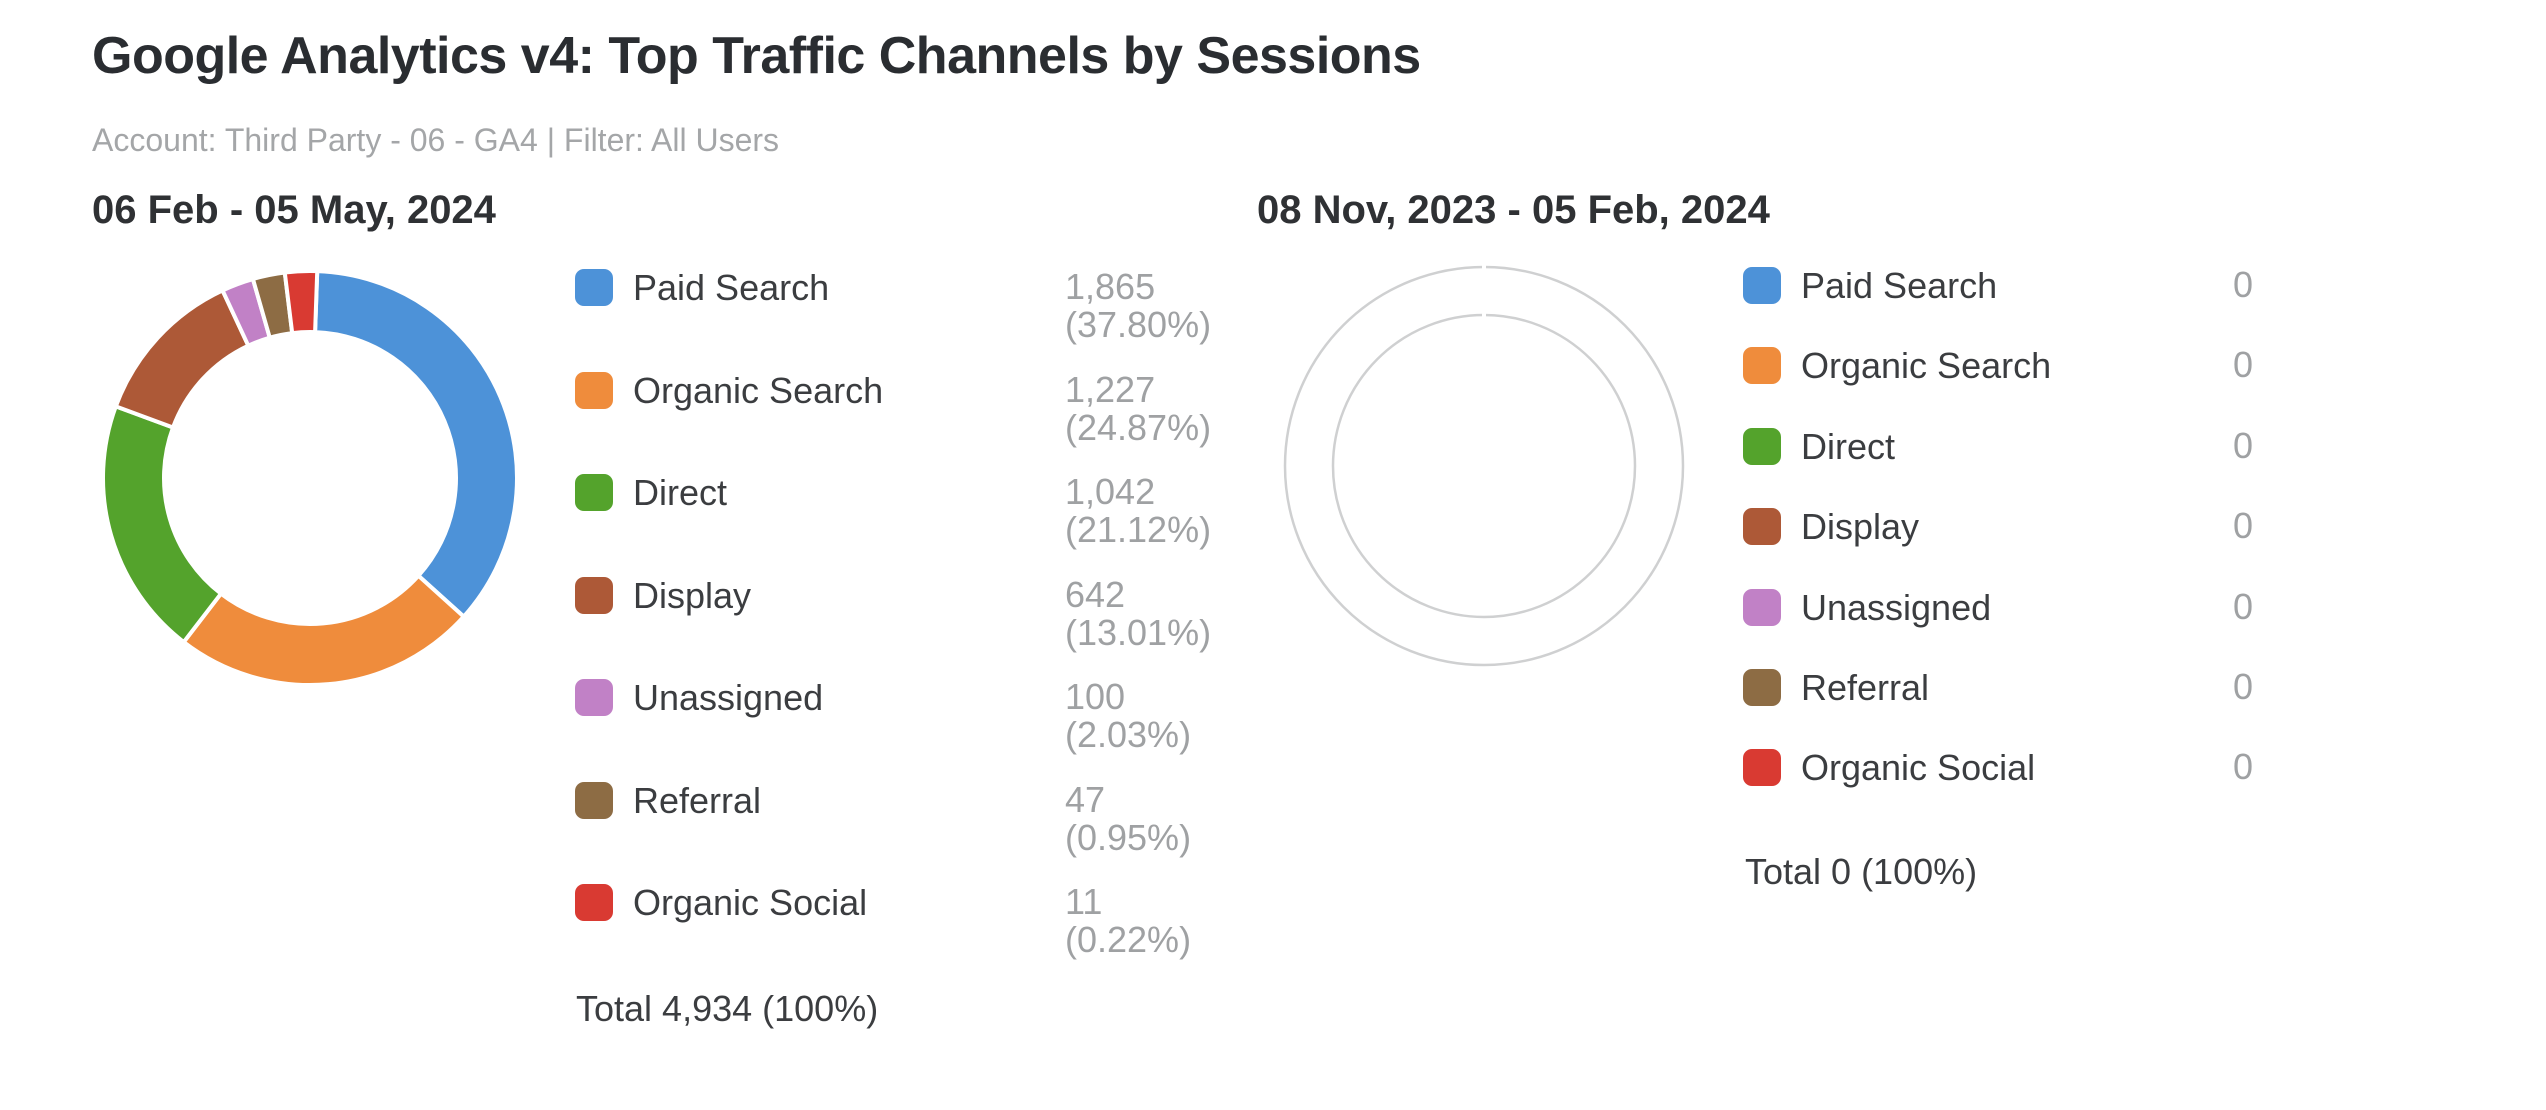 The image size is (2546, 1110). What do you see at coordinates (323, 630) in the screenshot?
I see `donut-slice-organic-search` at bounding box center [323, 630].